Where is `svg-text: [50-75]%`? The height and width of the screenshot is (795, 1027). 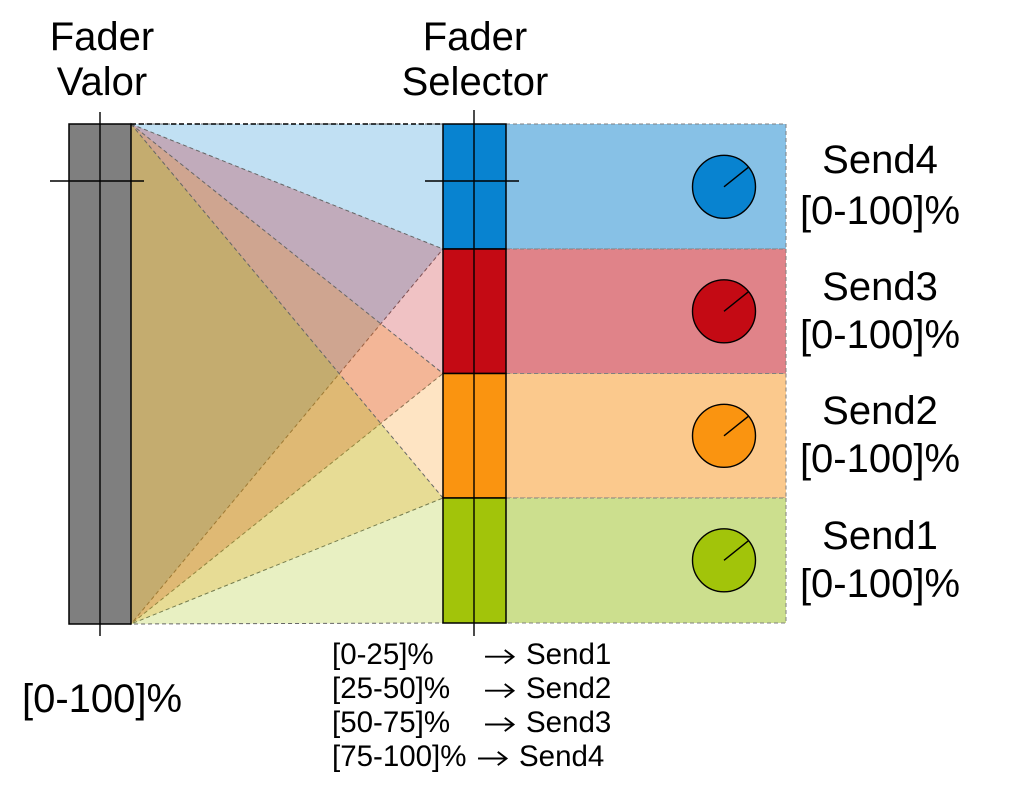
svg-text: [50-75]% is located at coordinates (391, 722).